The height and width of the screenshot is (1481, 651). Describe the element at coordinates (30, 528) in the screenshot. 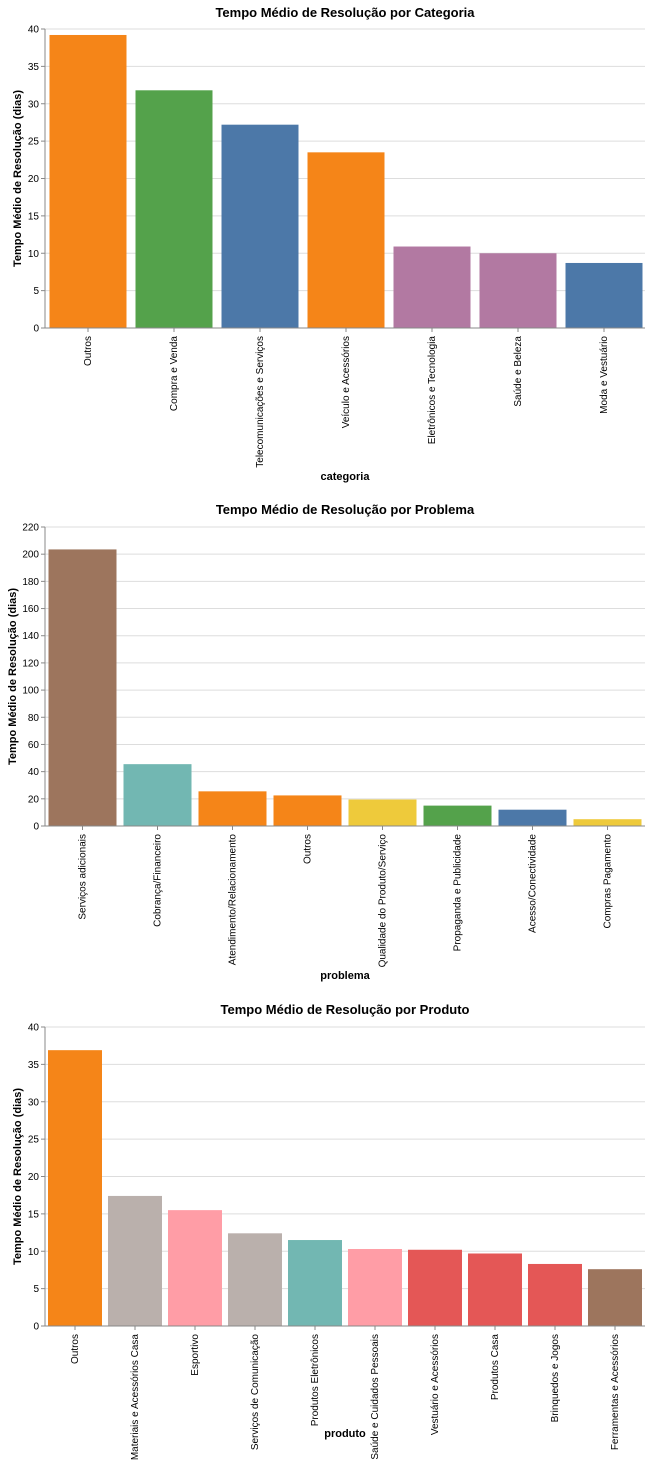

I see `y-tick-label: 220` at that location.